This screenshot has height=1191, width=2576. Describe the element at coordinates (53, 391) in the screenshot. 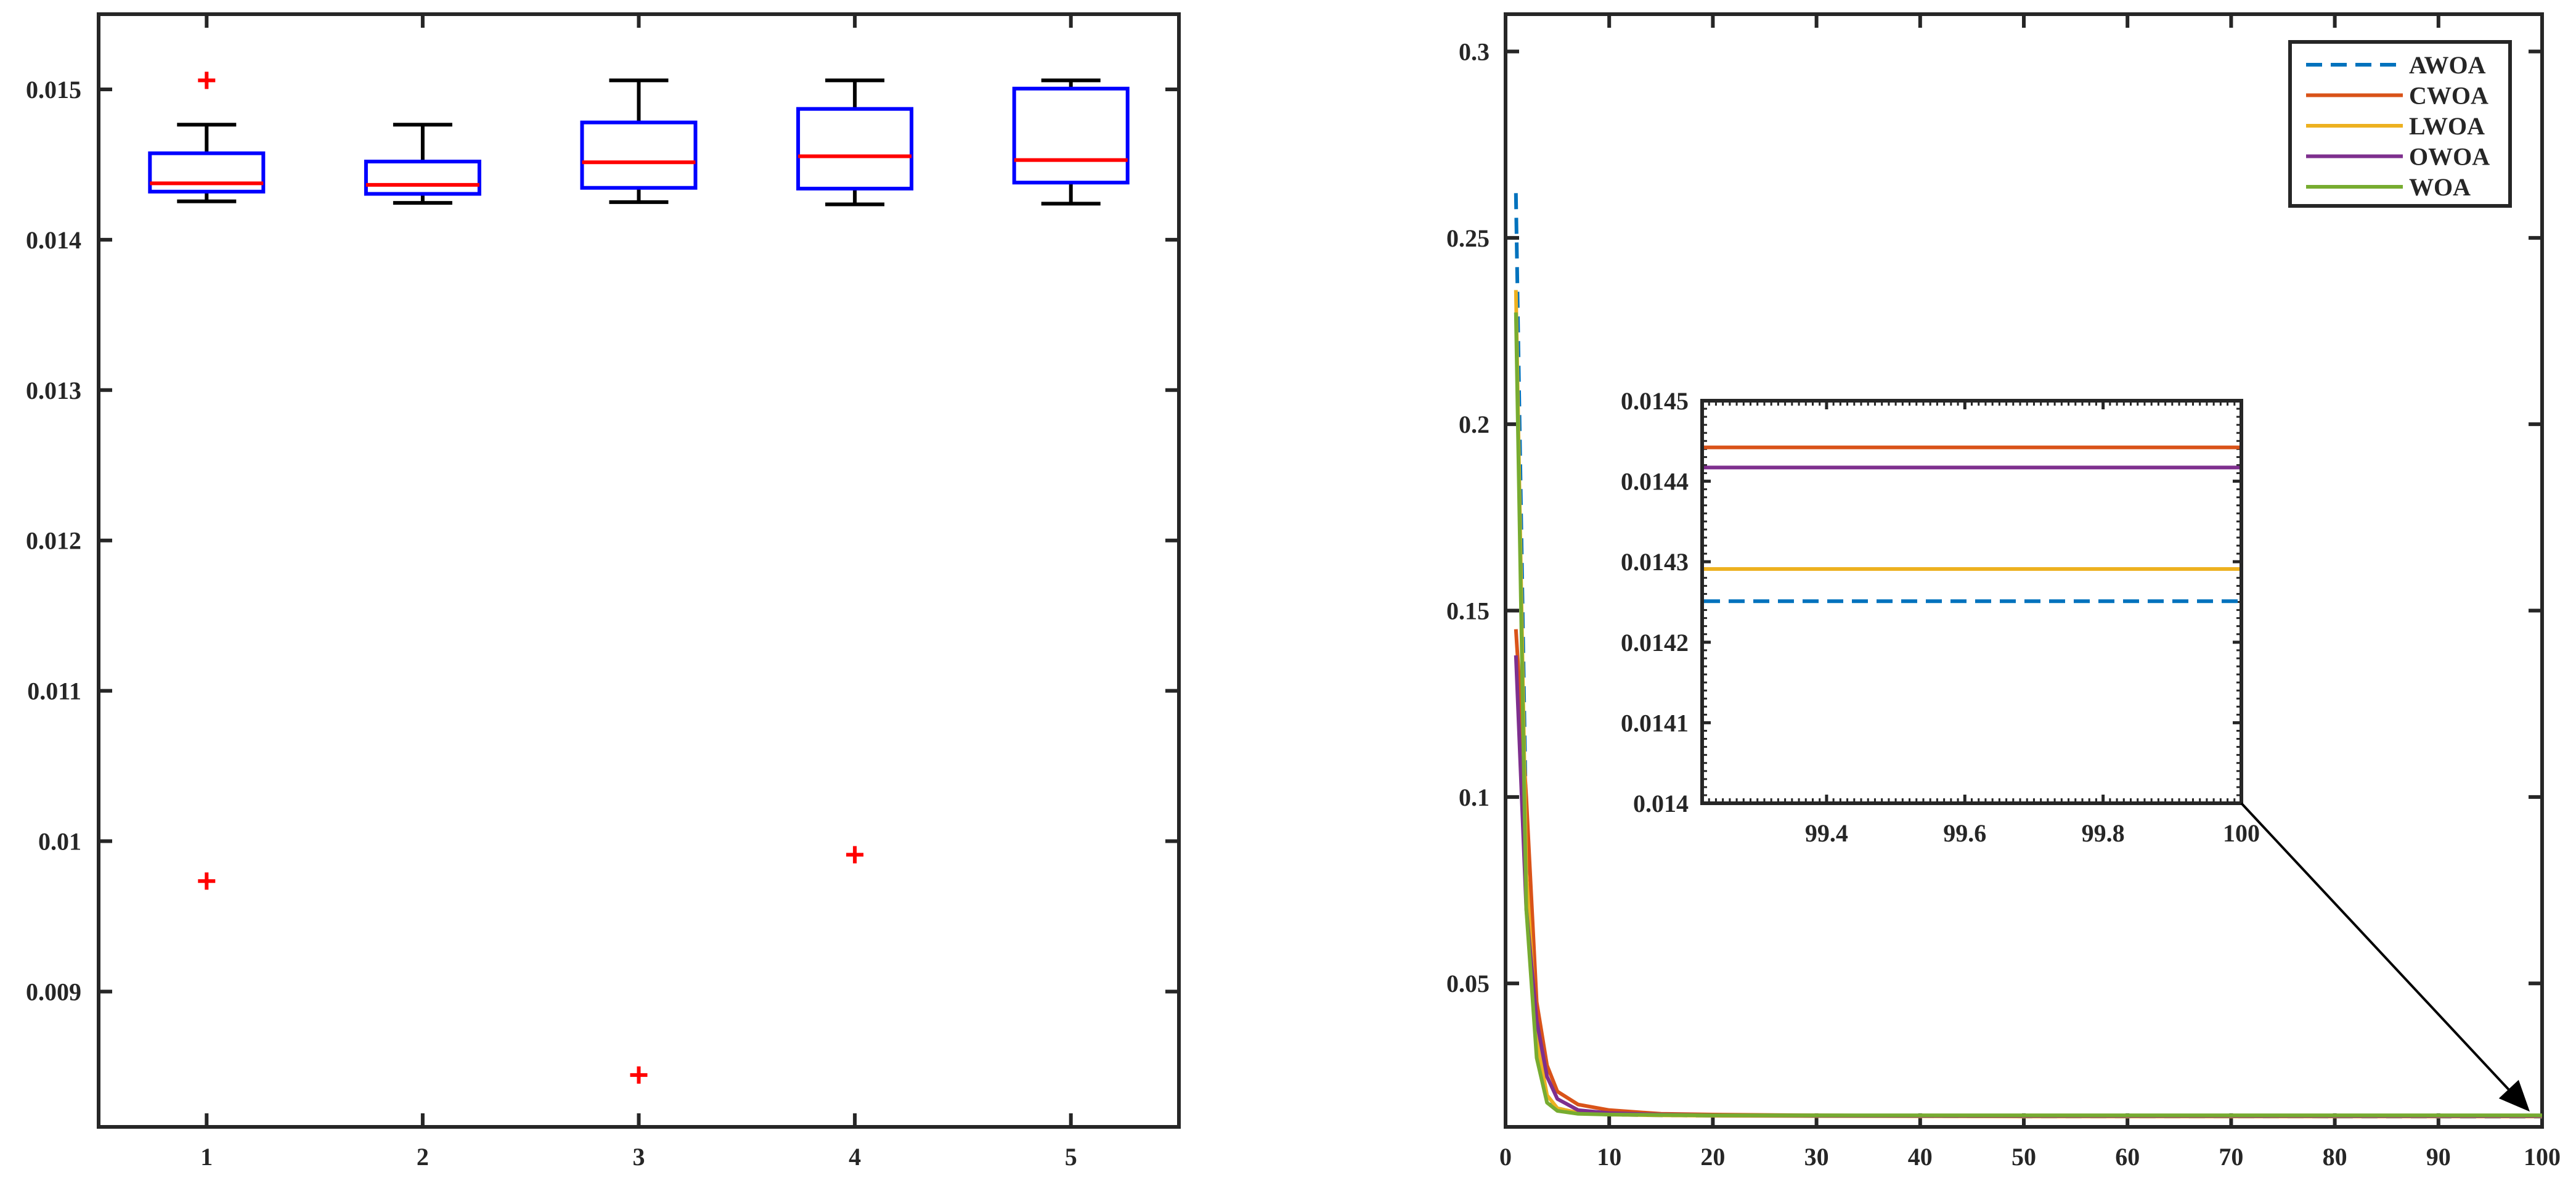

I see `y-tick-label: 0.013` at that location.